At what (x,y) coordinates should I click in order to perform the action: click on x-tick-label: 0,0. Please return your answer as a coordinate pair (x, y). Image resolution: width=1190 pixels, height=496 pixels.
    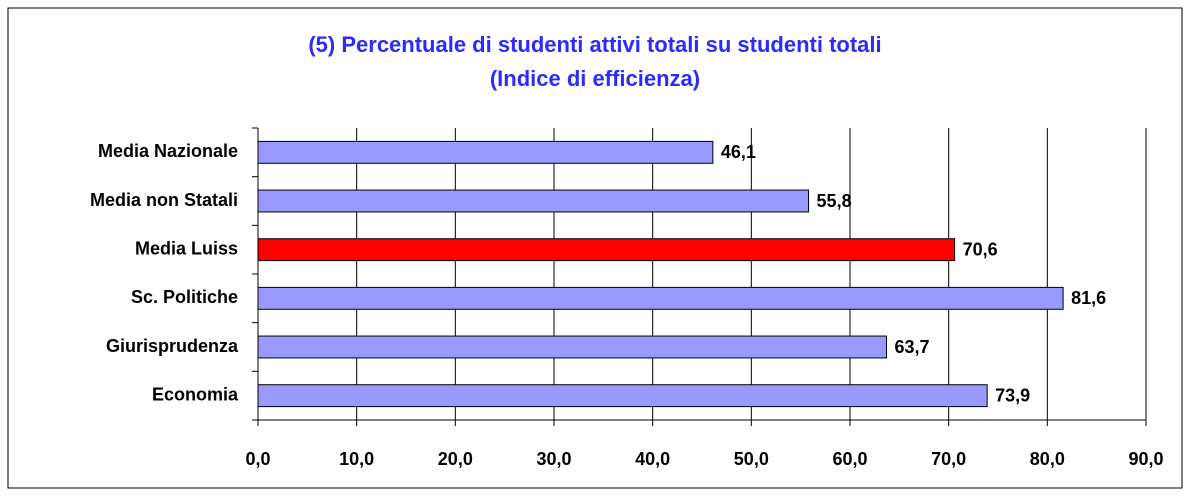
    Looking at the image, I should click on (257, 459).